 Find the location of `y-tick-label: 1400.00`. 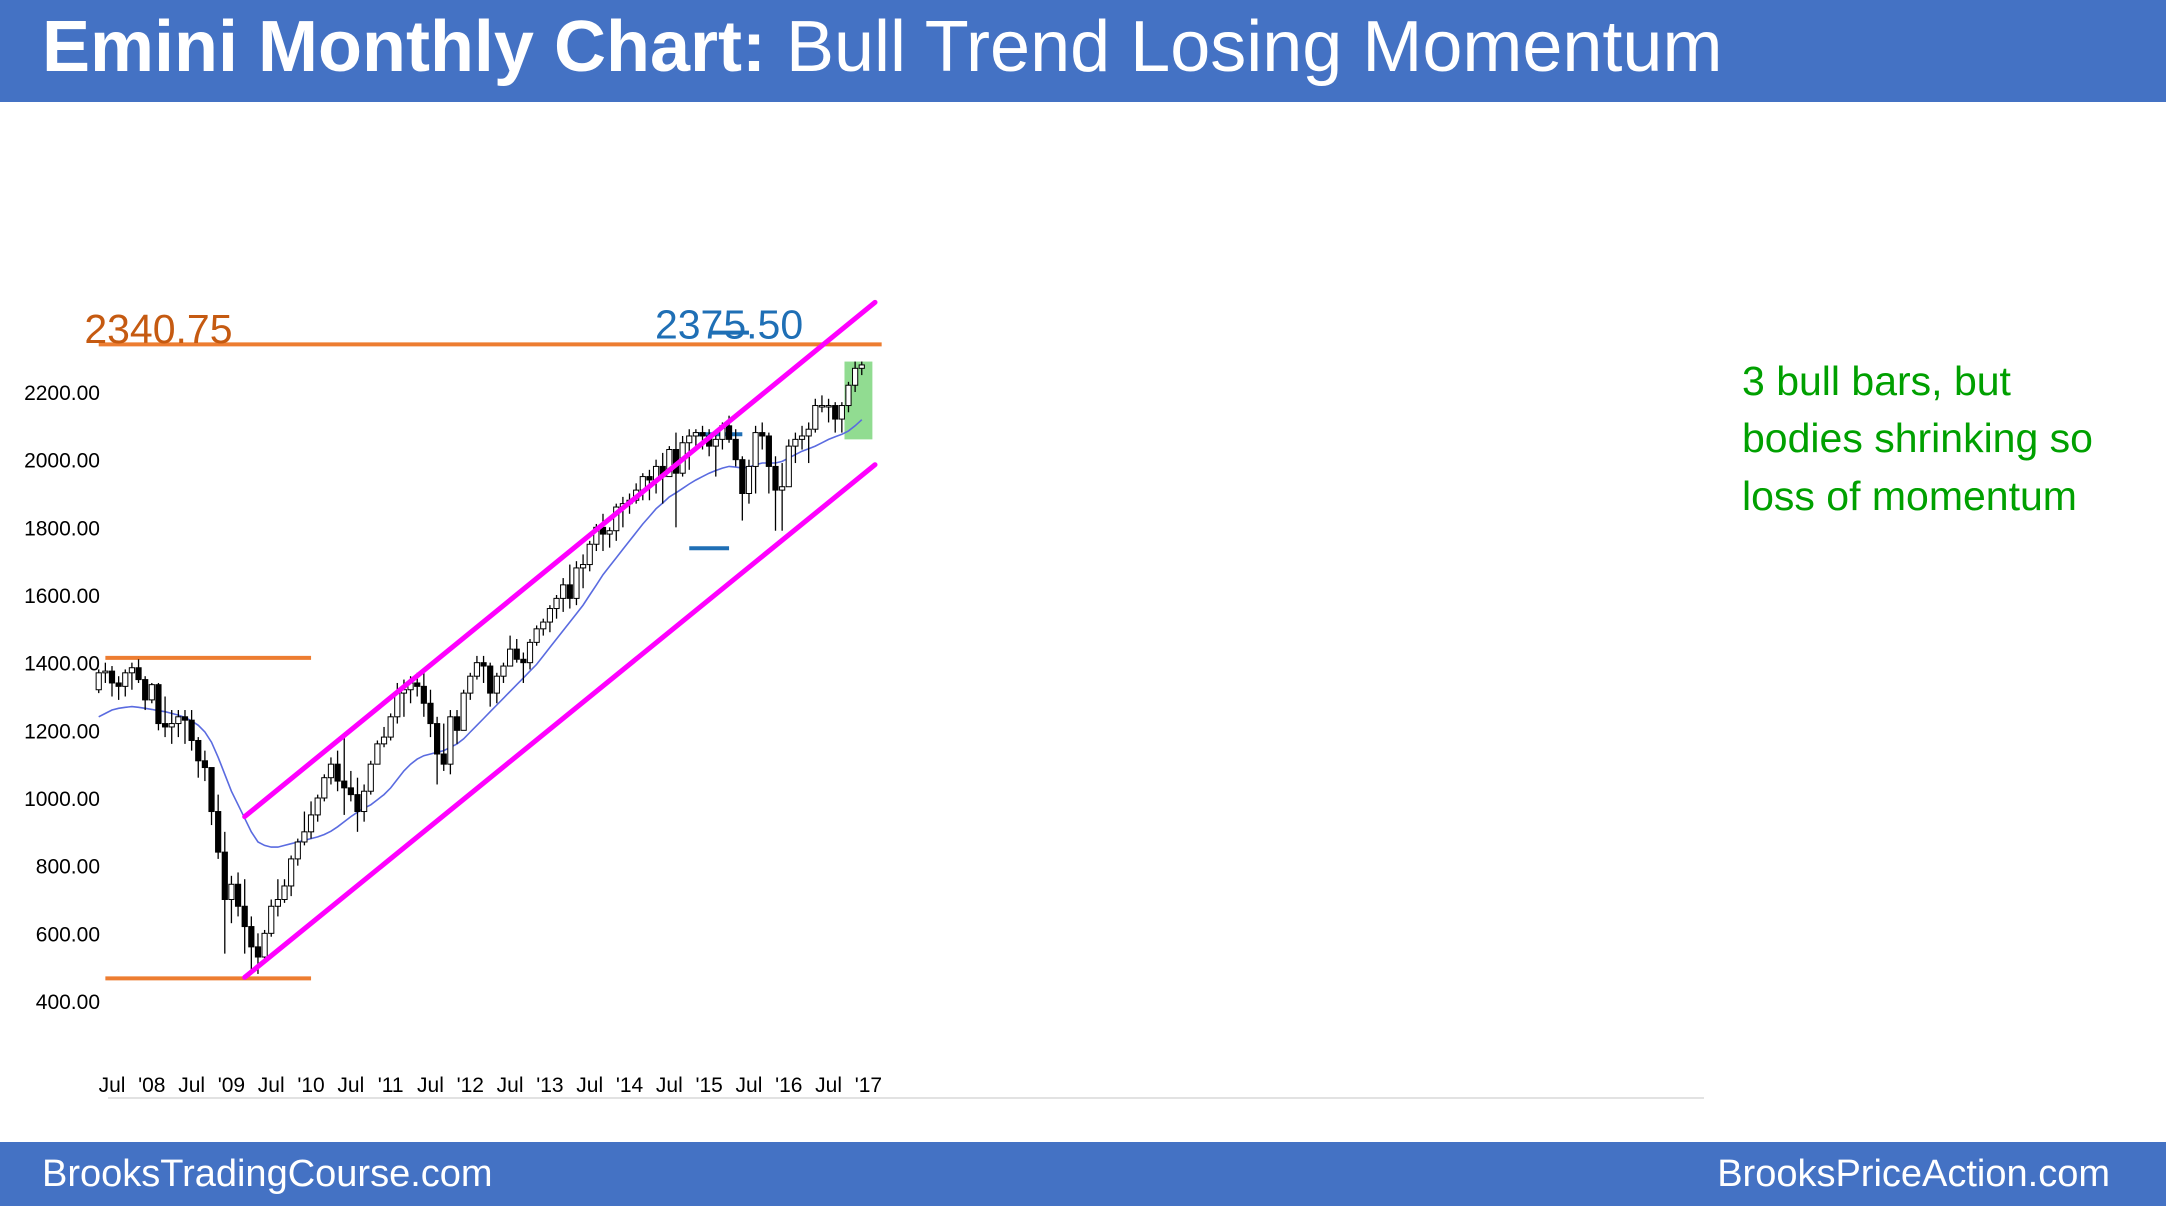

y-tick-label: 1400.00 is located at coordinates (62, 664).